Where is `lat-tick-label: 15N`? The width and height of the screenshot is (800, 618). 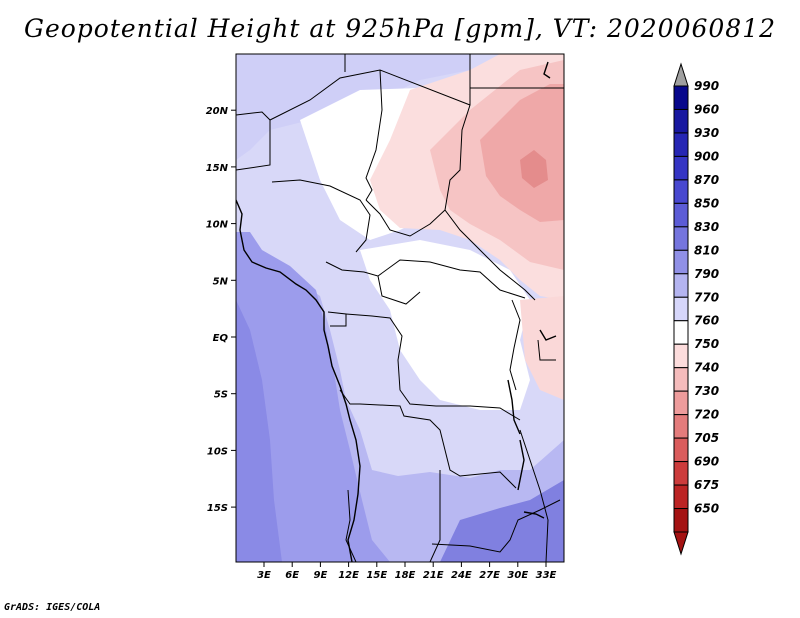
lat-tick-label: 15N is located at coordinates (217, 168).